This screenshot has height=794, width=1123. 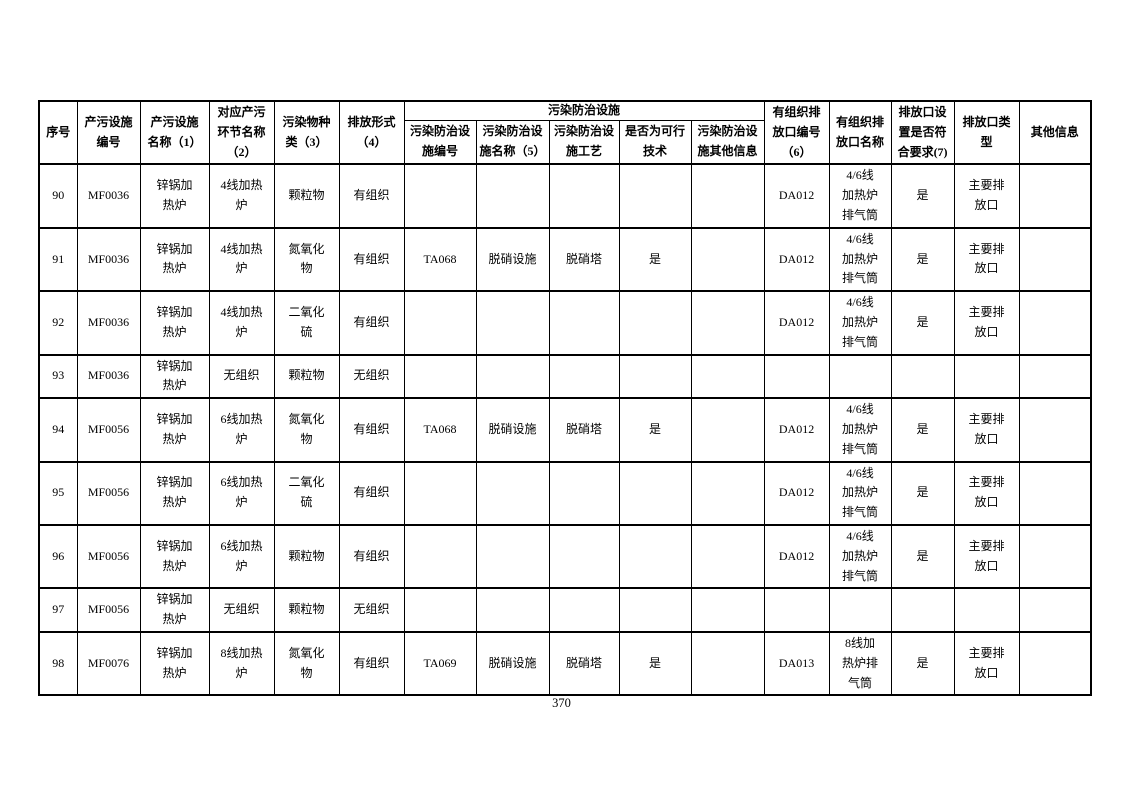 What do you see at coordinates (655, 610) in the screenshot?
I see `table-cell-r7-c9` at bounding box center [655, 610].